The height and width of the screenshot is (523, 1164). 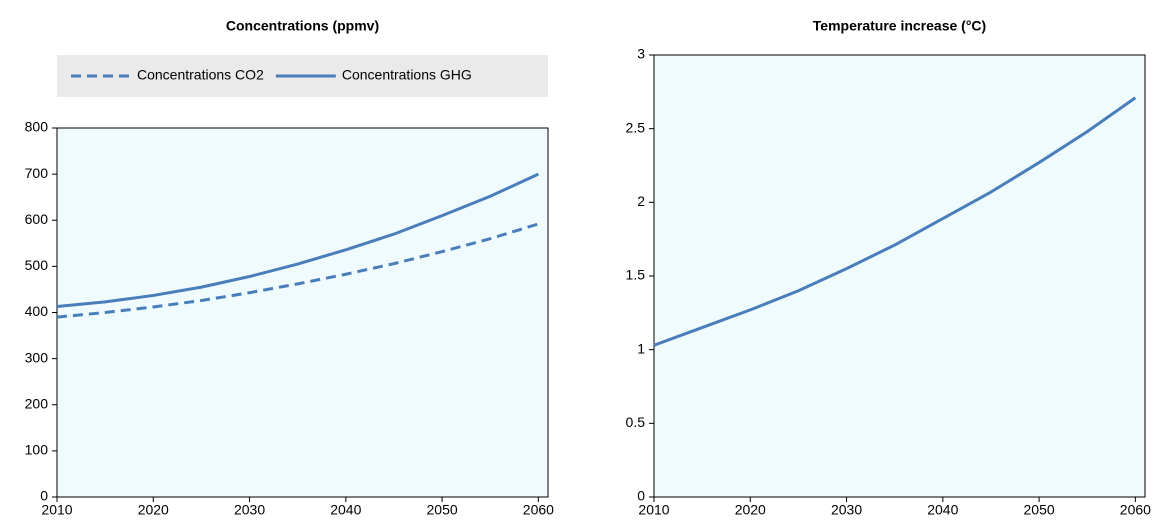 What do you see at coordinates (641, 201) in the screenshot?
I see `y-tick-label: 2` at bounding box center [641, 201].